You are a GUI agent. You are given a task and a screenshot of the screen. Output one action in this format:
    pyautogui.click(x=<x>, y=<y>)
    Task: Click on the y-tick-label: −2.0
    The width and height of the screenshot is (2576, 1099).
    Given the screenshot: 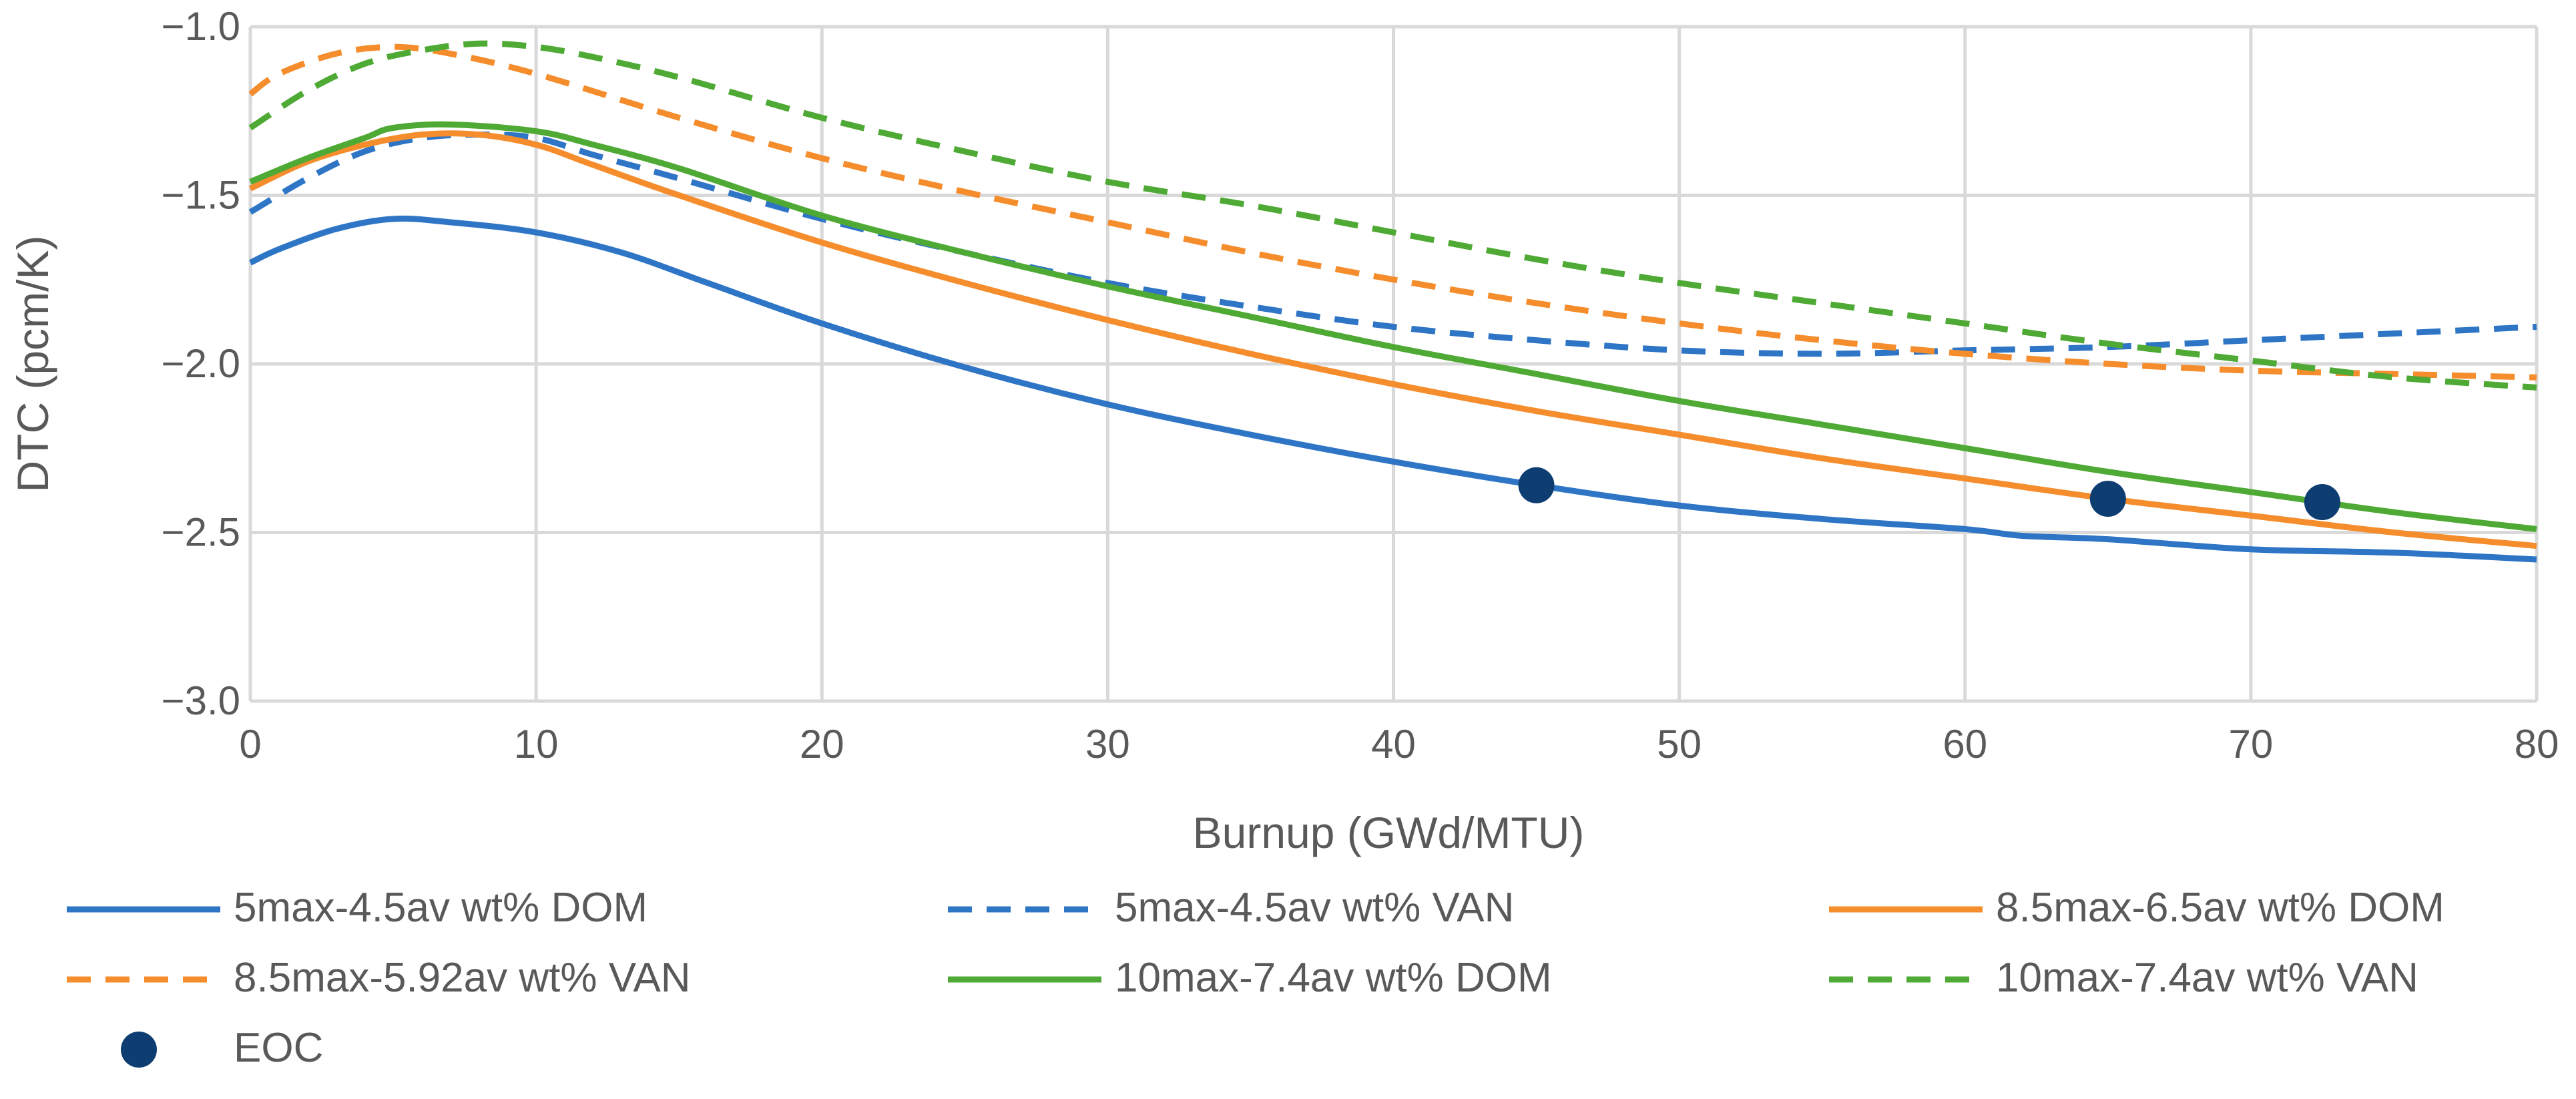 What is the action you would take?
    pyautogui.click(x=201, y=363)
    